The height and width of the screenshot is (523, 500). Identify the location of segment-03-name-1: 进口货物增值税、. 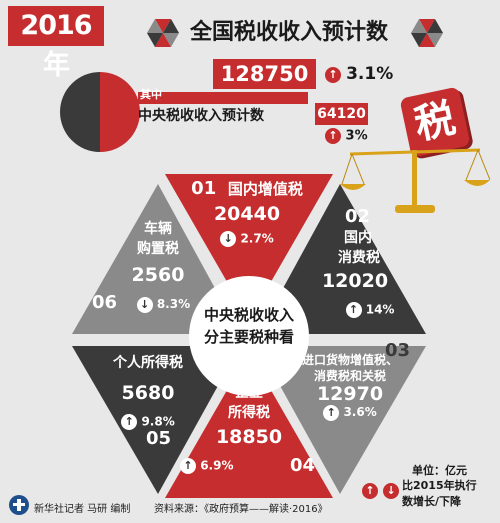
(349, 360).